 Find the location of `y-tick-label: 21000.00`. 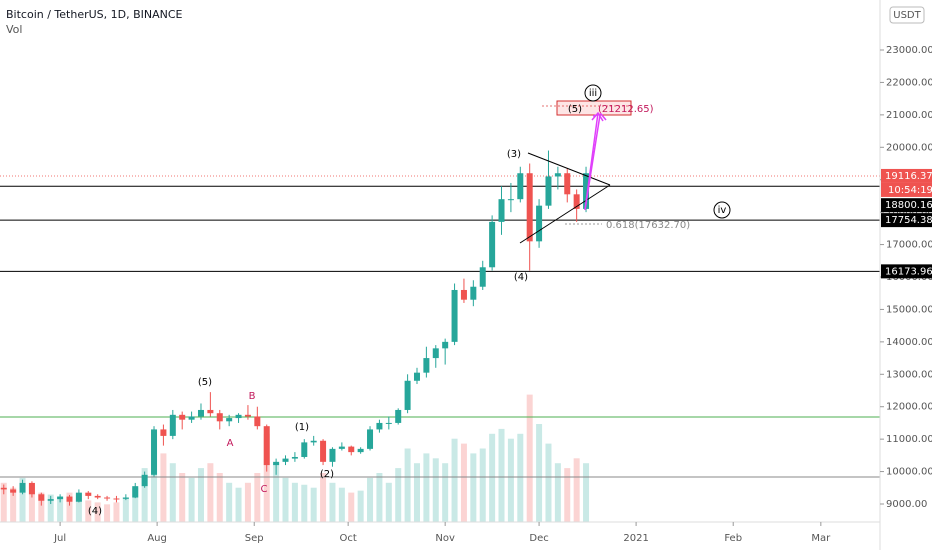

y-tick-label: 21000.00 is located at coordinates (909, 115).